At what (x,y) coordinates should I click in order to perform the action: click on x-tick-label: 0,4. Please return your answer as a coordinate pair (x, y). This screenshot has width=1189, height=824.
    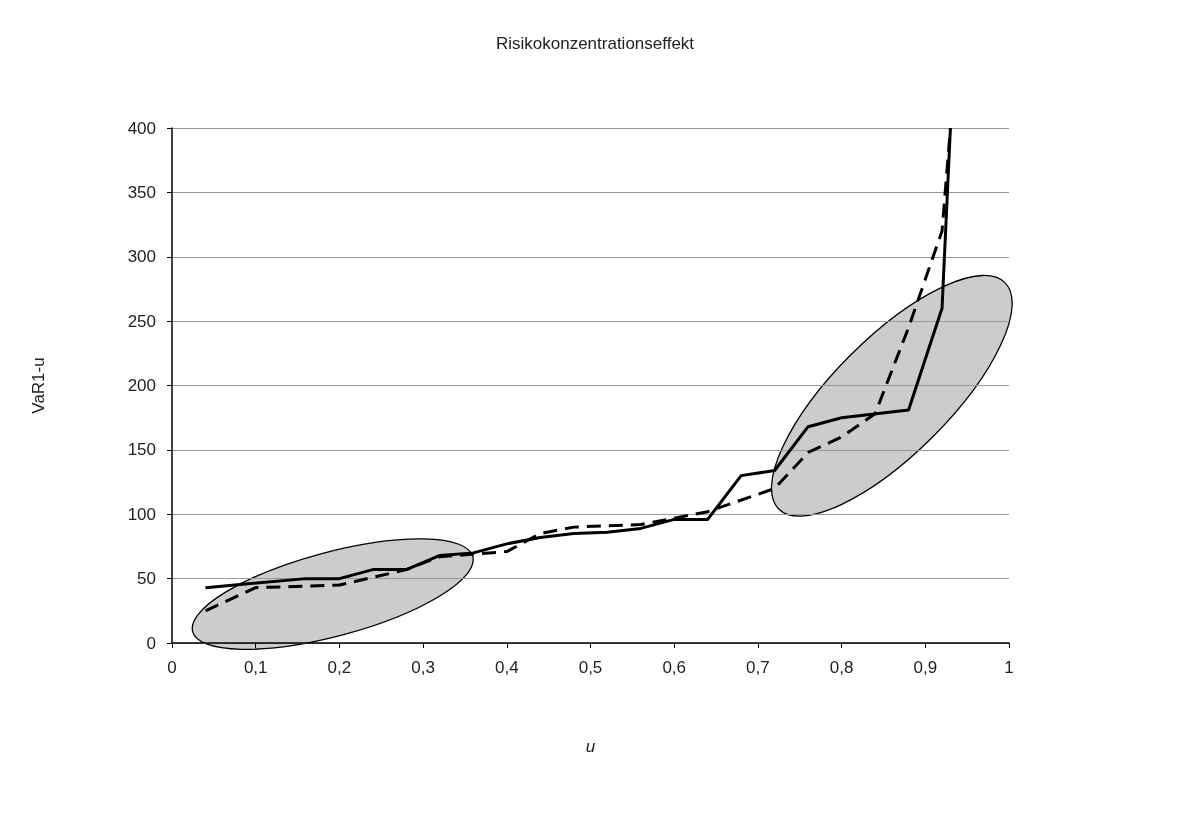
    Looking at the image, I should click on (506, 667).